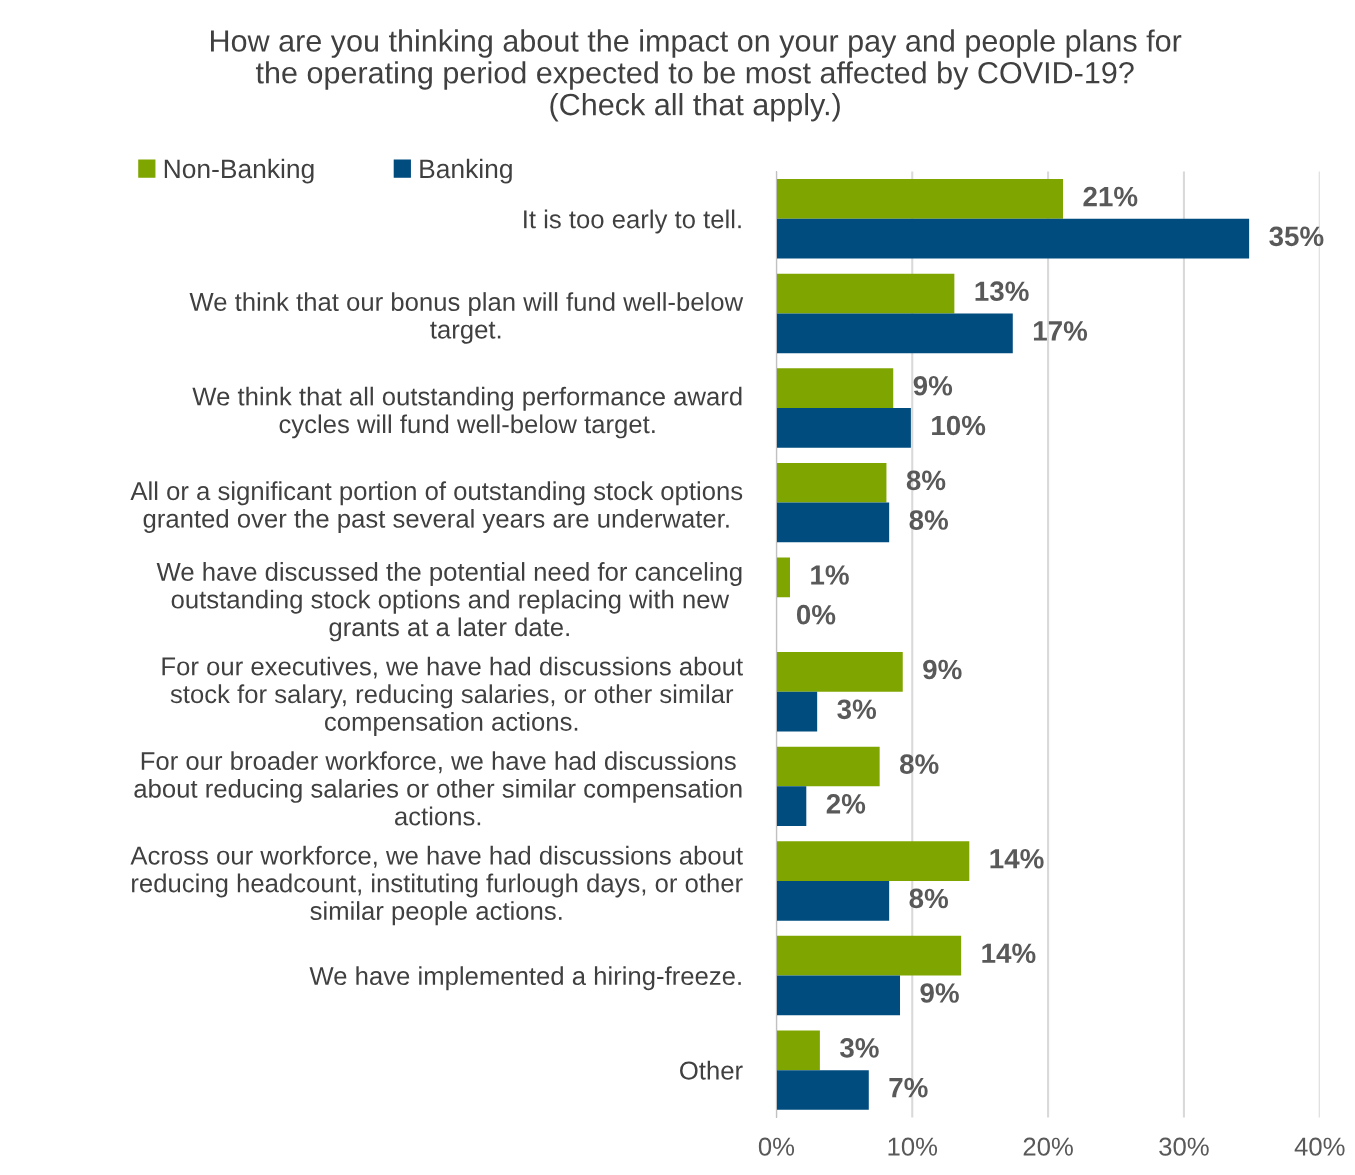 This screenshot has width=1355, height=1175. Describe the element at coordinates (830, 575) in the screenshot. I see `data-label: 1%` at that location.